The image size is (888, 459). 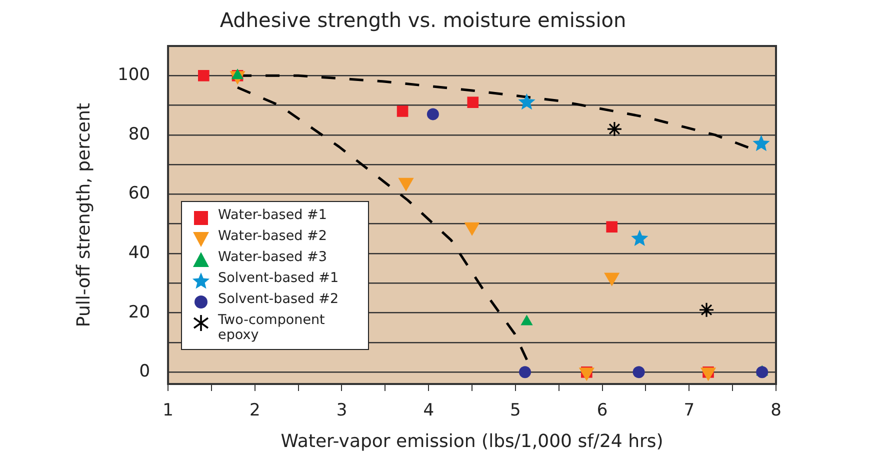 What do you see at coordinates (428, 410) in the screenshot?
I see `x-tick-label: 4` at bounding box center [428, 410].